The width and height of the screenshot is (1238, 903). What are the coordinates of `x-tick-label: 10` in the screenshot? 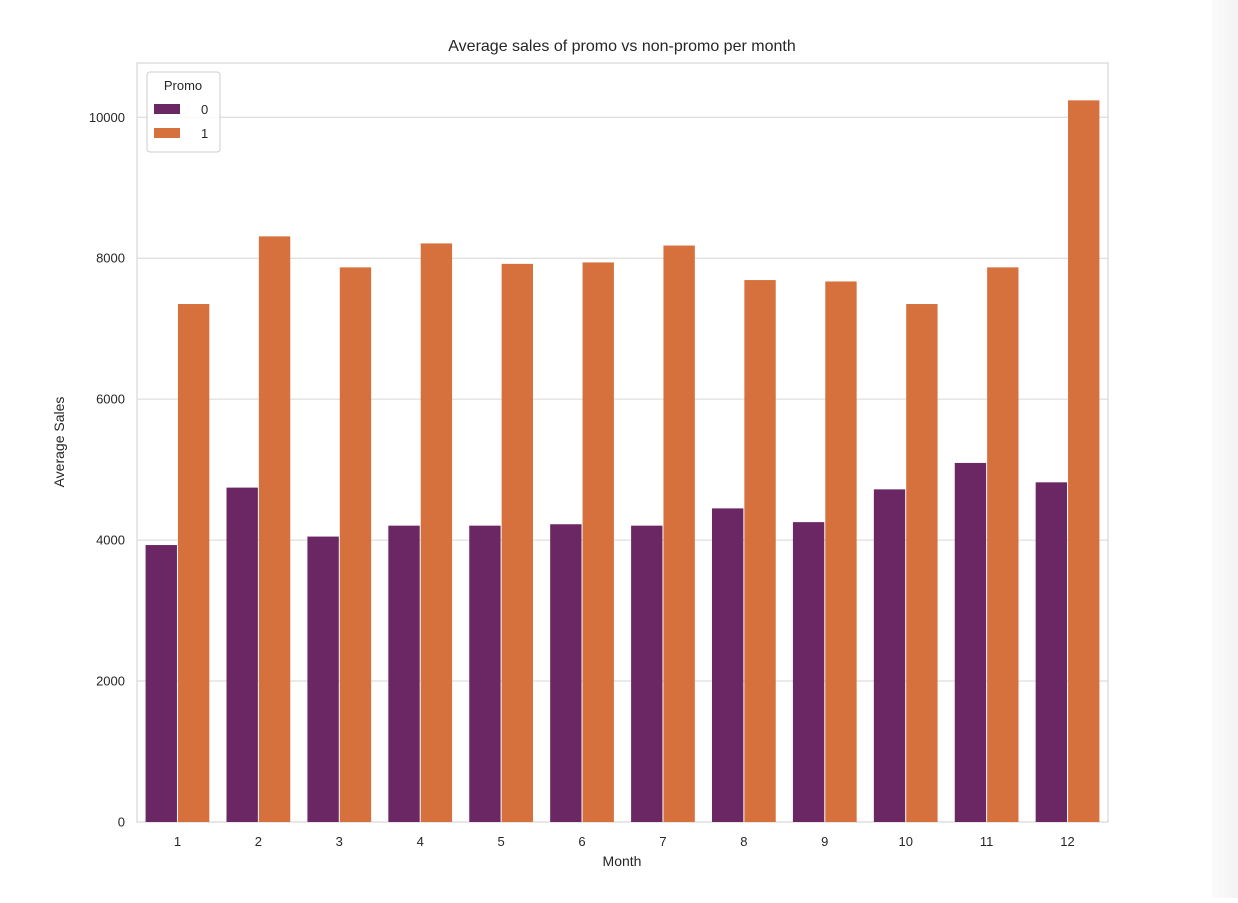 It's located at (905, 841).